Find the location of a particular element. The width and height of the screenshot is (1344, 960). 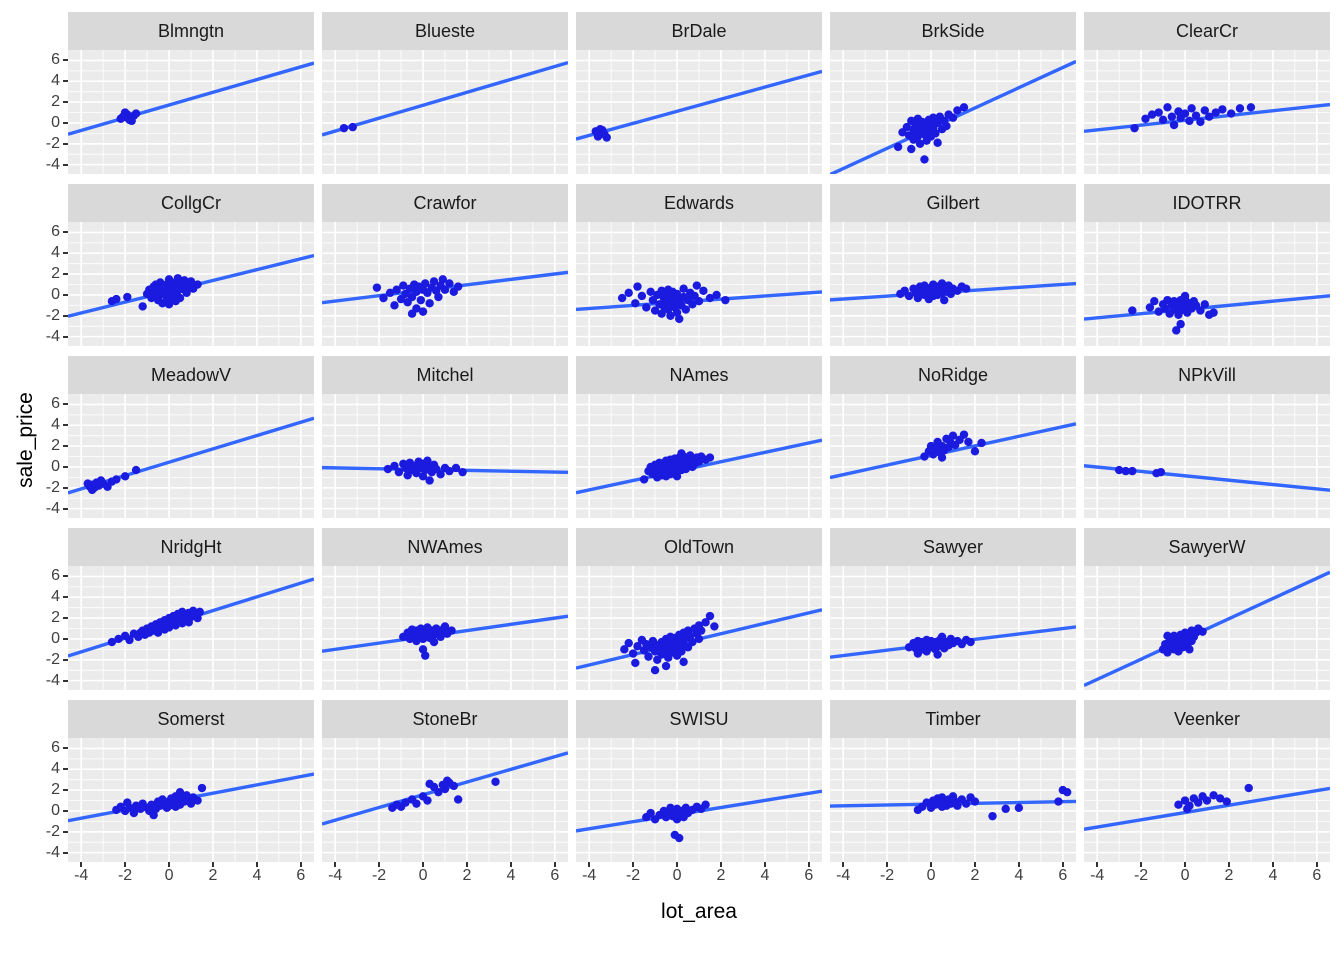

facet-OldTown: OldTown is located at coordinates (699, 609).